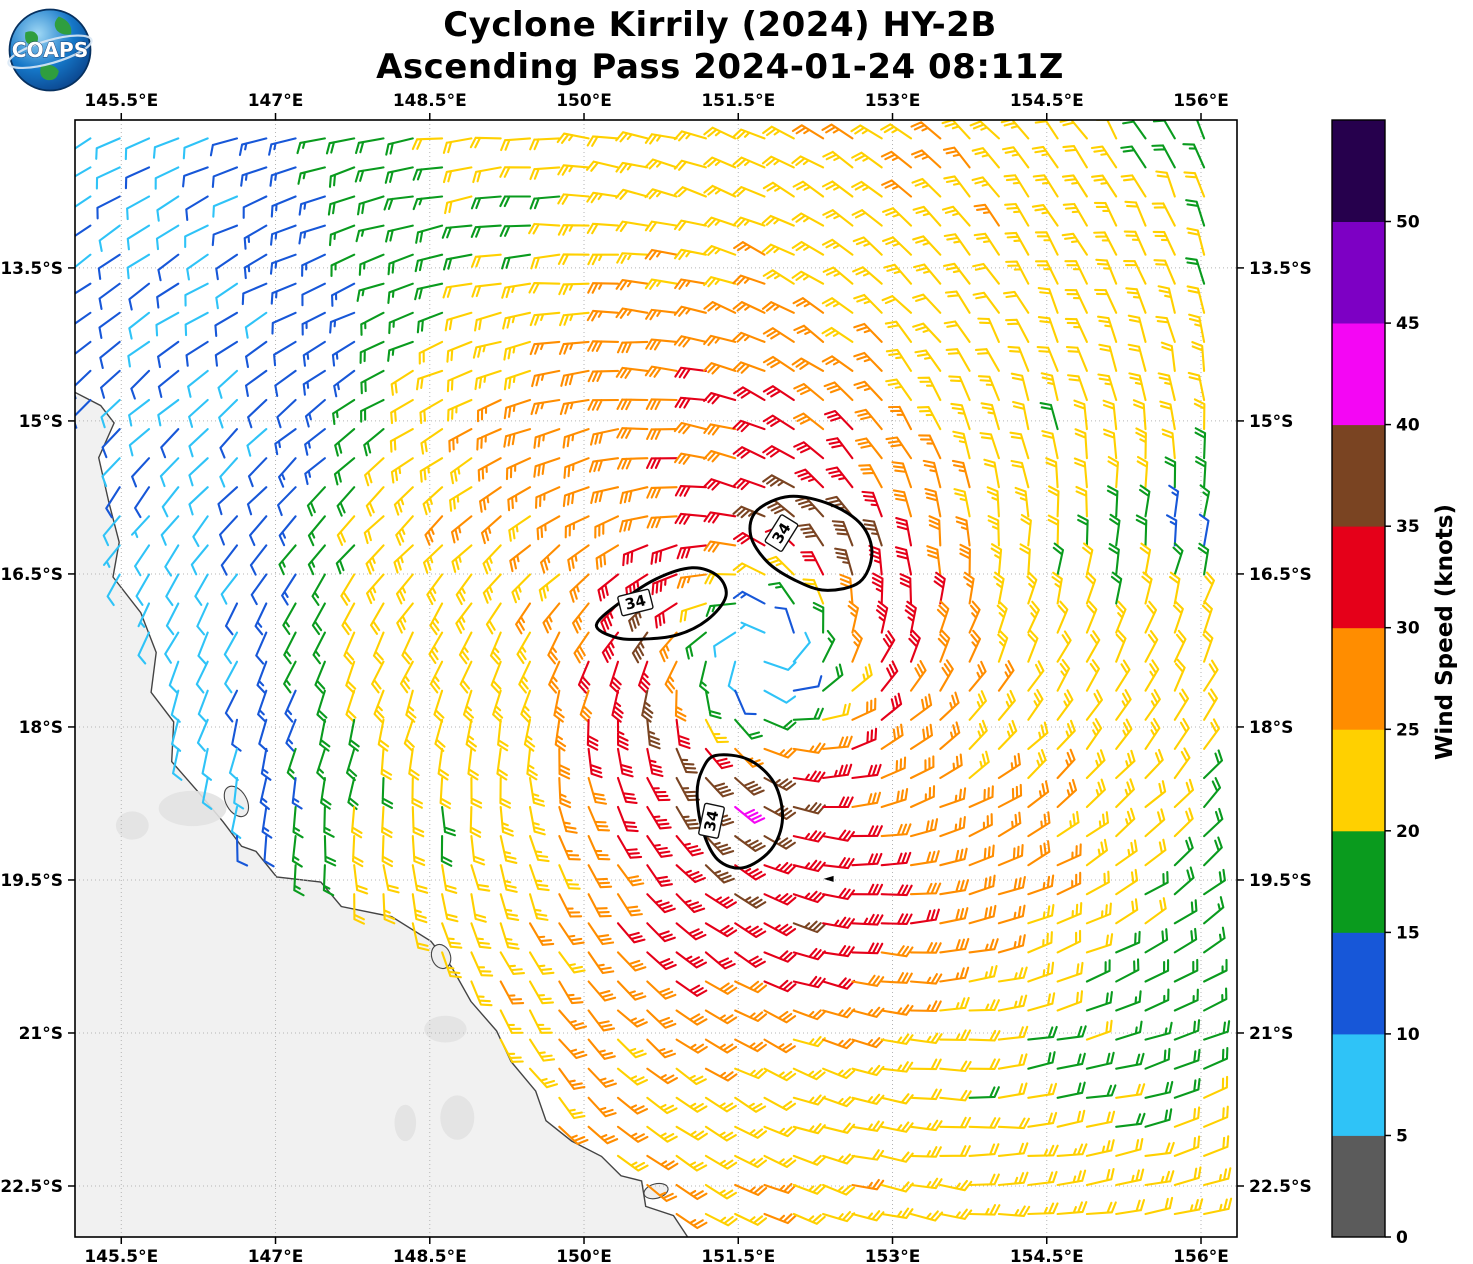 The height and width of the screenshot is (1264, 1473). Describe the element at coordinates (41, 1034) in the screenshot. I see `y-tick-label-left: 21°S` at that location.